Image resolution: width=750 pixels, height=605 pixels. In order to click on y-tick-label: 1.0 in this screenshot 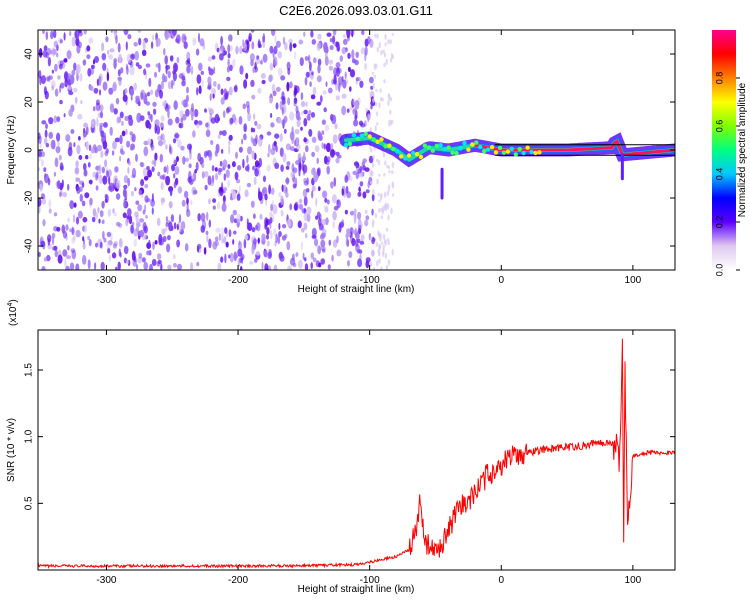, I will do `click(29, 436)`.